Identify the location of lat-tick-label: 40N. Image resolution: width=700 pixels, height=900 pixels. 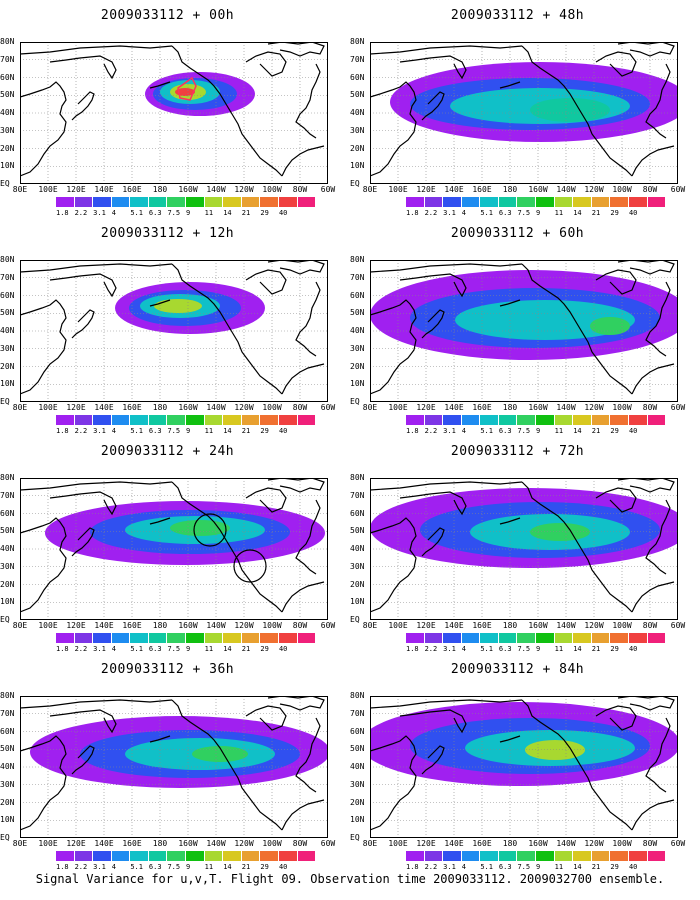
(357, 330).